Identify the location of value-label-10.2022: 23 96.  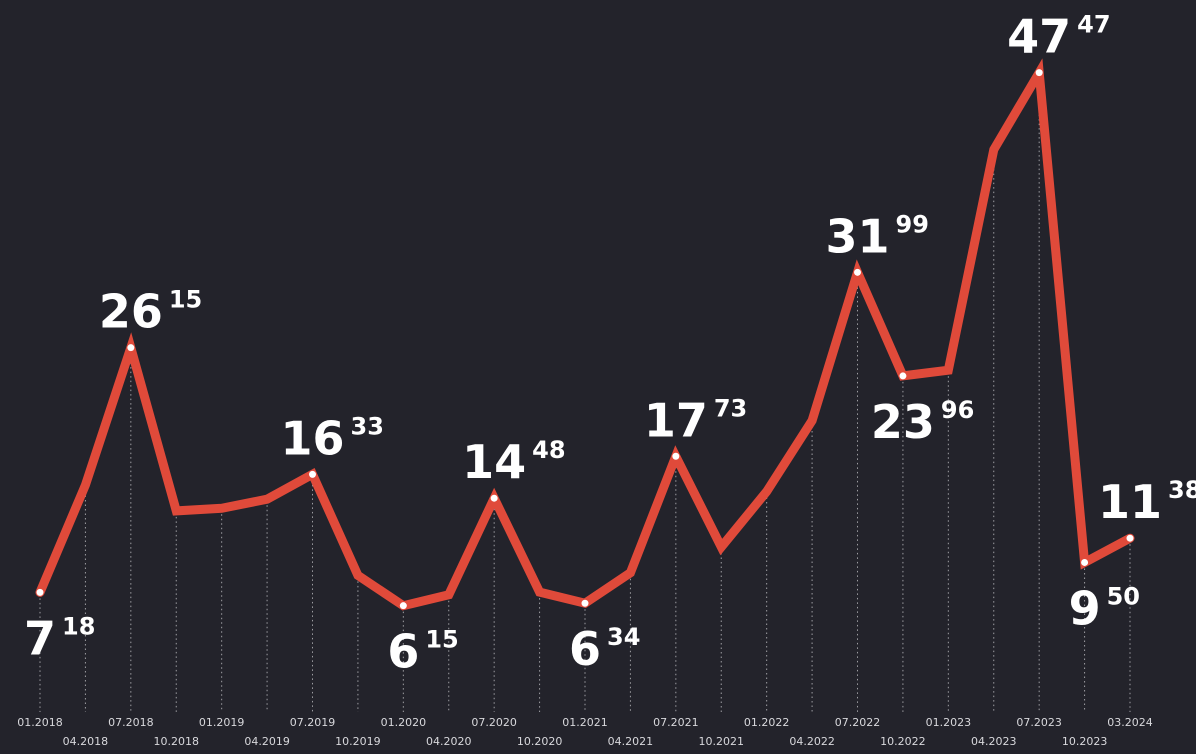
(922, 422).